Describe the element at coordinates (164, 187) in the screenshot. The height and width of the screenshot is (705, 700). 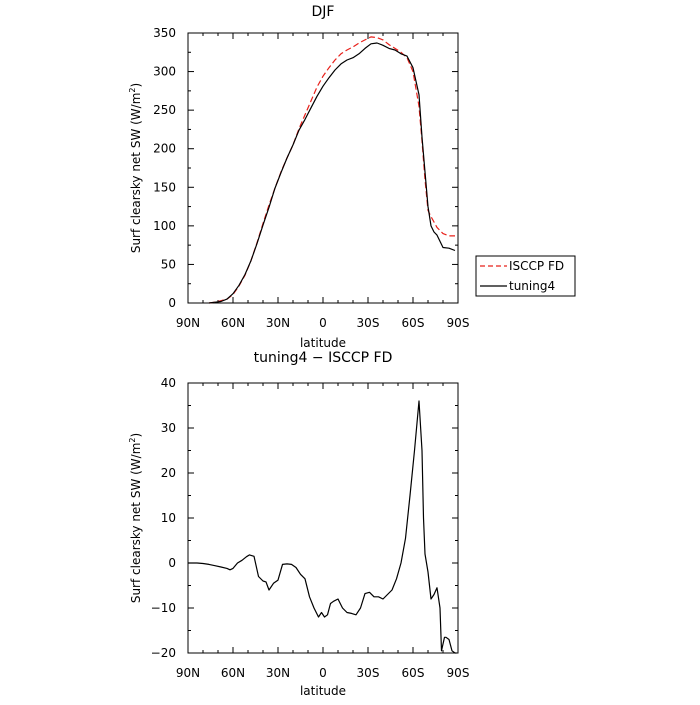
I see `top-y-tick-label: 150` at that location.